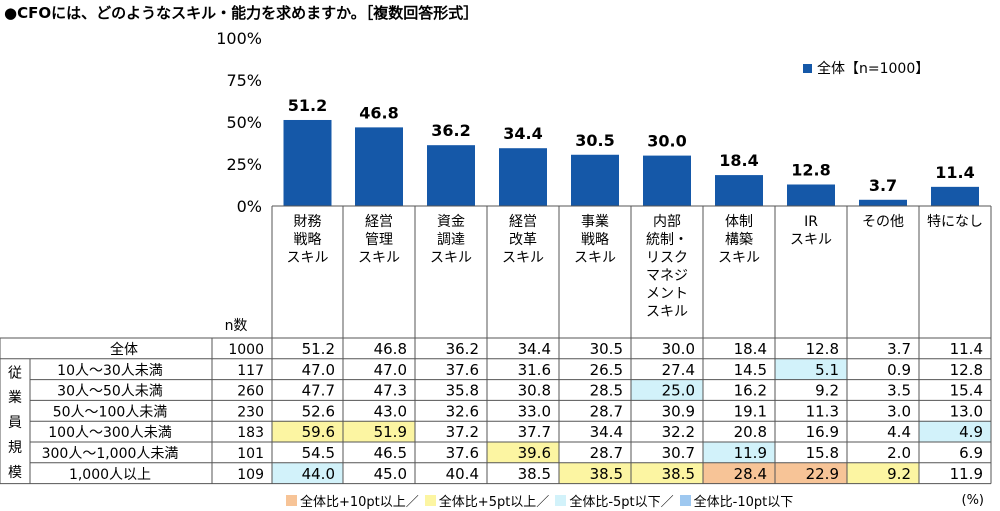 This screenshot has width=1000, height=511. What do you see at coordinates (250, 433) in the screenshot?
I see `row-n-value: 183` at bounding box center [250, 433].